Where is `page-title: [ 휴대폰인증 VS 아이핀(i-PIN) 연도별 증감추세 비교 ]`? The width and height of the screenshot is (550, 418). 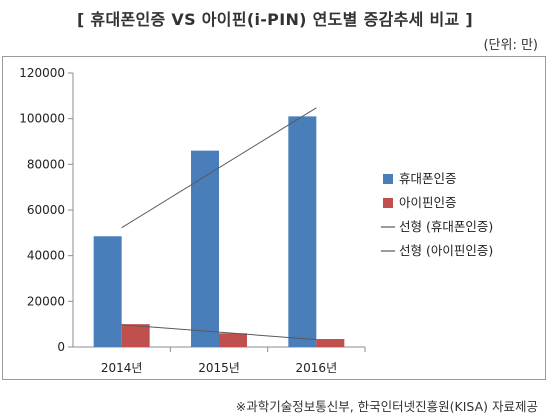 page-title: [ 휴대폰인증 VS 아이핀(i-PIN) 연도별 증감추세 비교 ] is located at coordinates (275, 19).